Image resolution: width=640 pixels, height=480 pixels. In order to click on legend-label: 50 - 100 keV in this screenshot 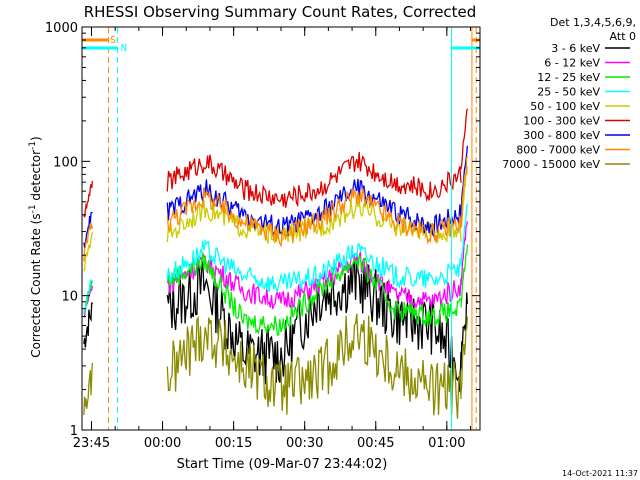, I will do `click(565, 106)`.